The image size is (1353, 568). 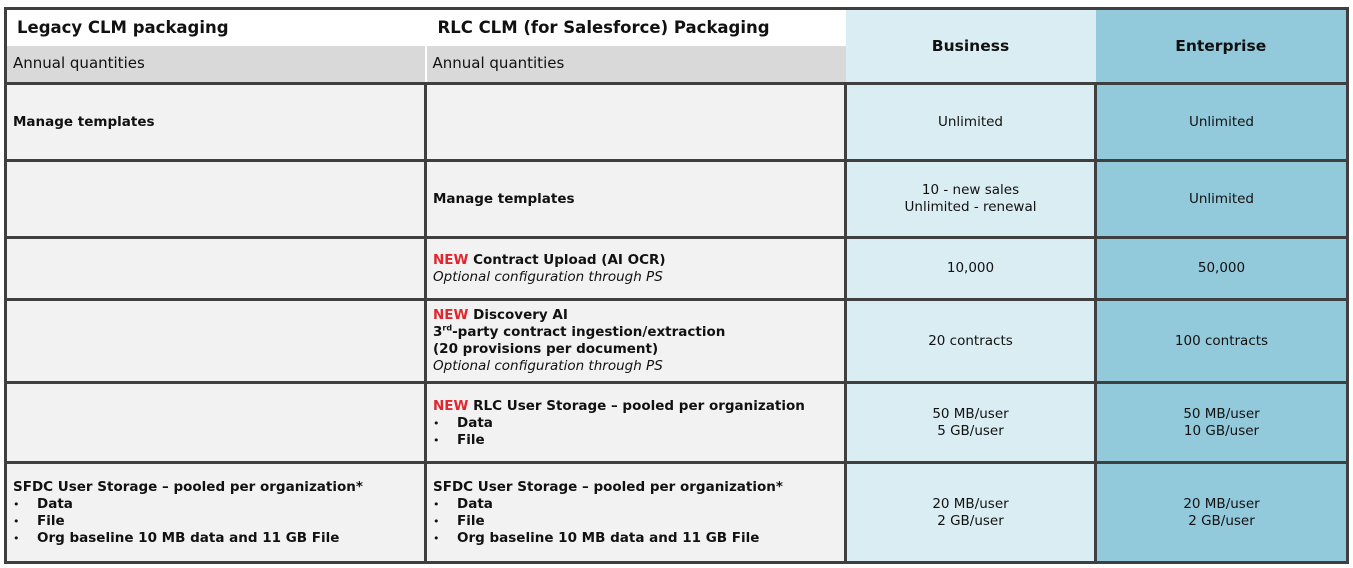 What do you see at coordinates (970, 122) in the screenshot?
I see `business-value: Unlimited` at bounding box center [970, 122].